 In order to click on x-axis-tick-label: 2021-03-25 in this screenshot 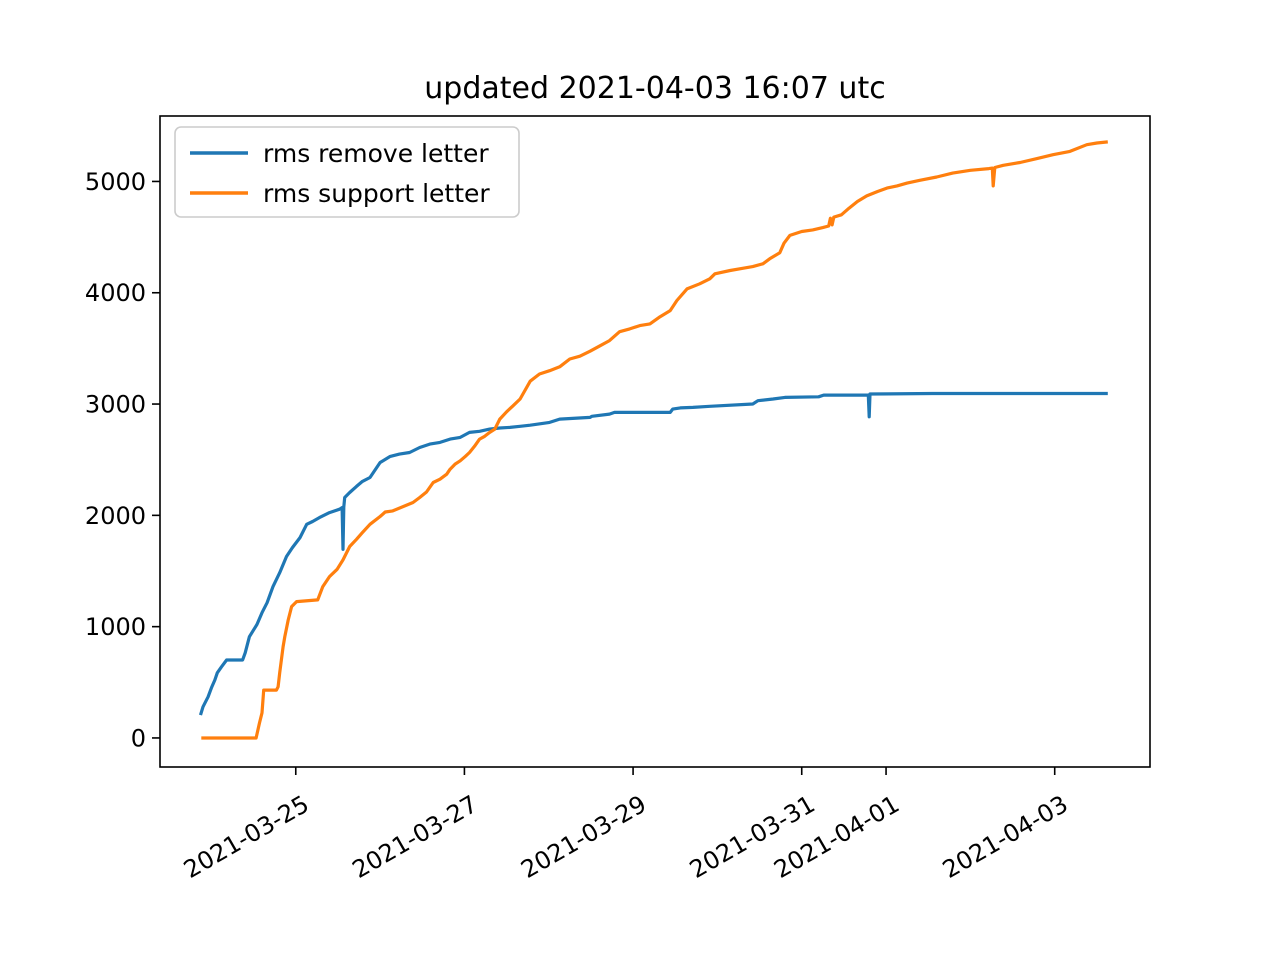, I will do `click(246, 837)`.